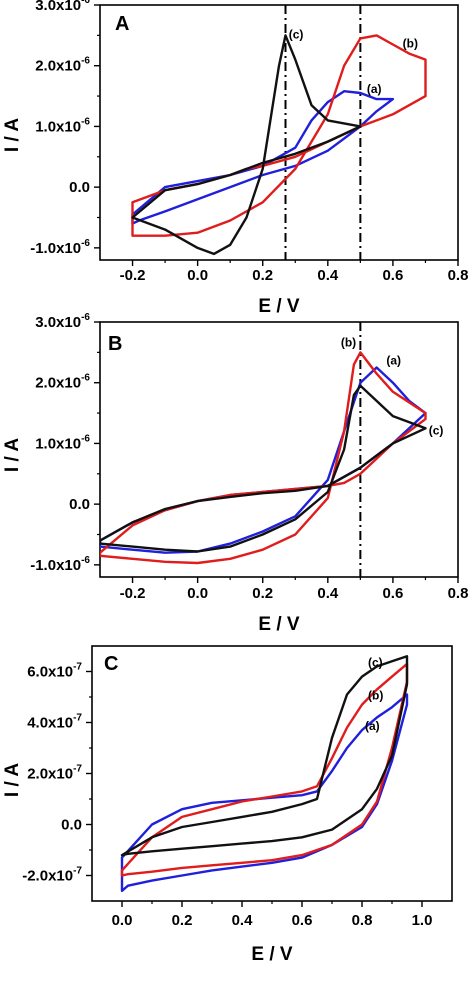 The height and width of the screenshot is (987, 474). I want to click on y-tick-label: -2.0x10⁻⁷, so click(52, 875).